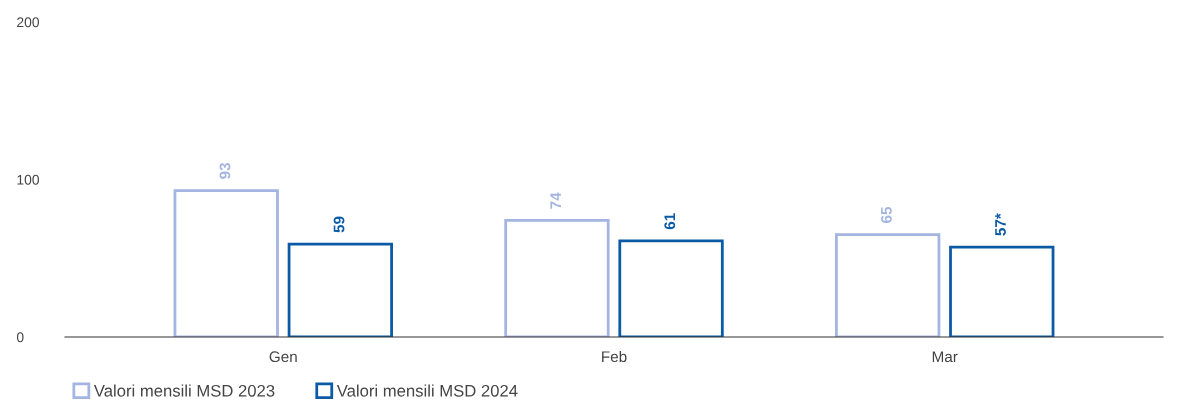 The width and height of the screenshot is (1177, 415). I want to click on x-tick-label: Gen, so click(283, 357).